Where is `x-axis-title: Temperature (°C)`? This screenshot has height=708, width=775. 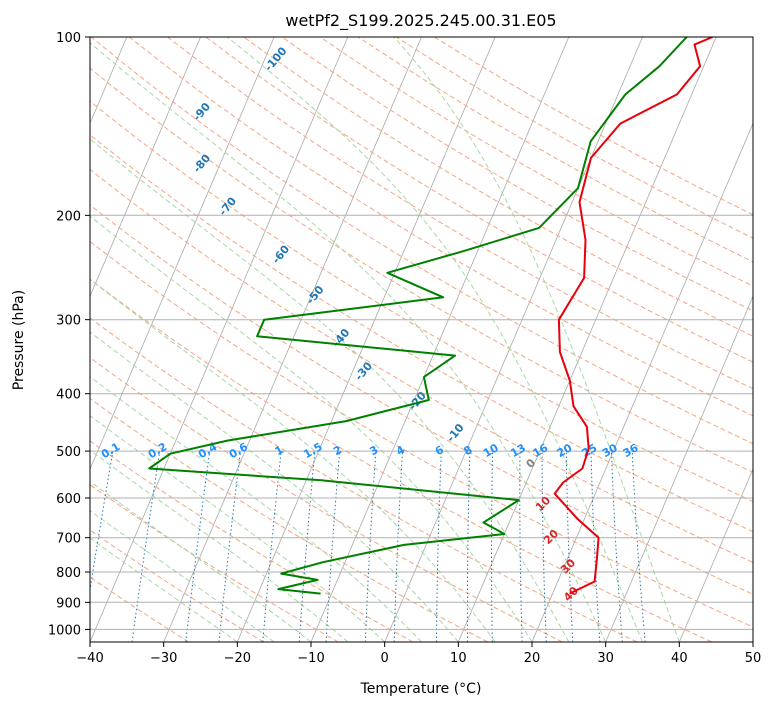
x-axis-title: Temperature (°C) is located at coordinates (421, 689).